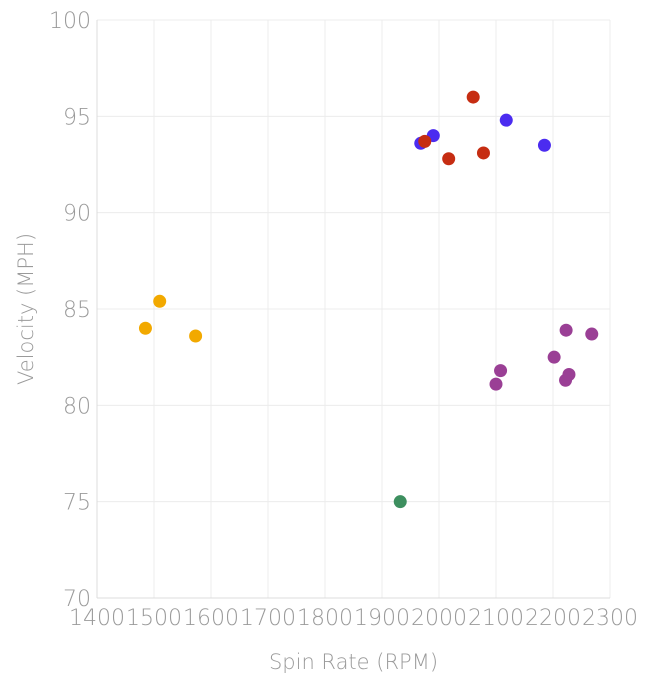 Image resolution: width=655 pixels, height=677 pixels. Describe the element at coordinates (77, 214) in the screenshot. I see `y-tick-label: 90` at that location.